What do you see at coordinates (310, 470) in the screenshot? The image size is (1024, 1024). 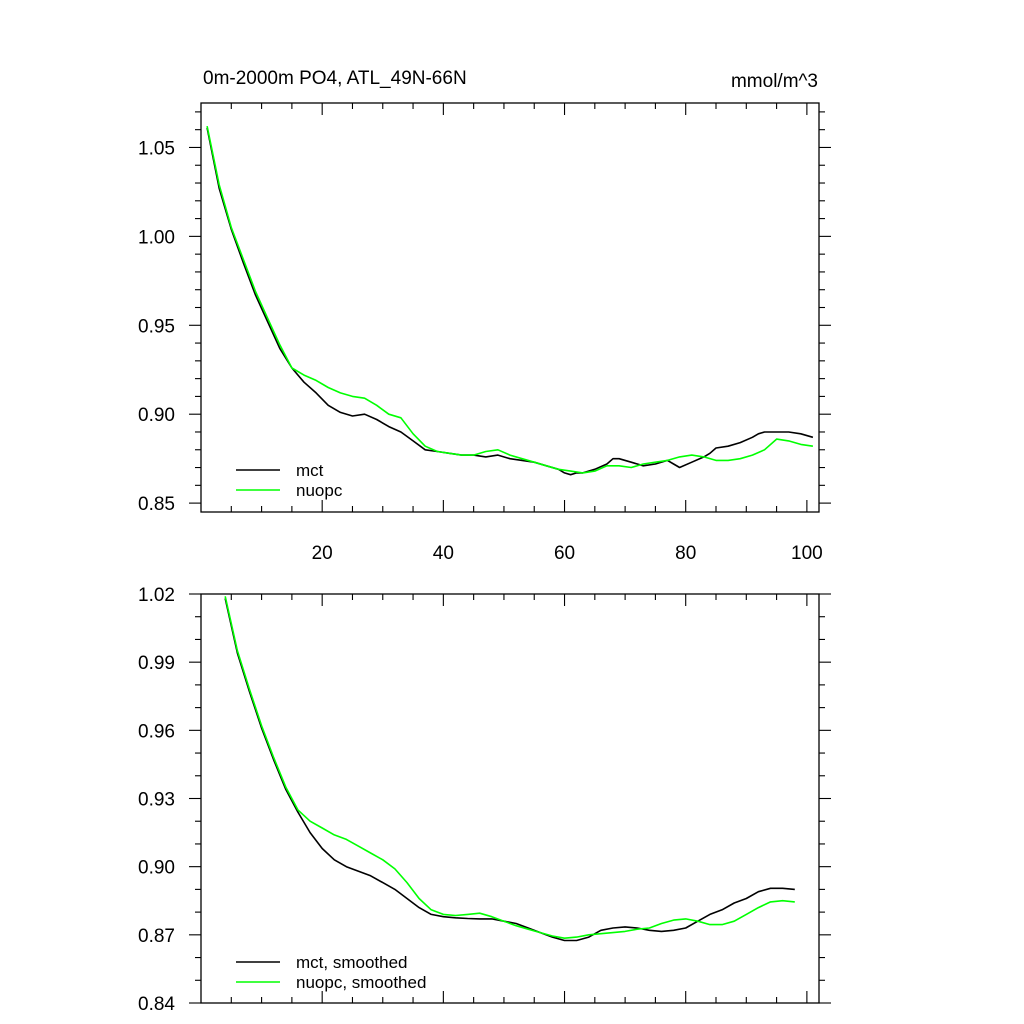 I see `top-legend-label: mct` at bounding box center [310, 470].